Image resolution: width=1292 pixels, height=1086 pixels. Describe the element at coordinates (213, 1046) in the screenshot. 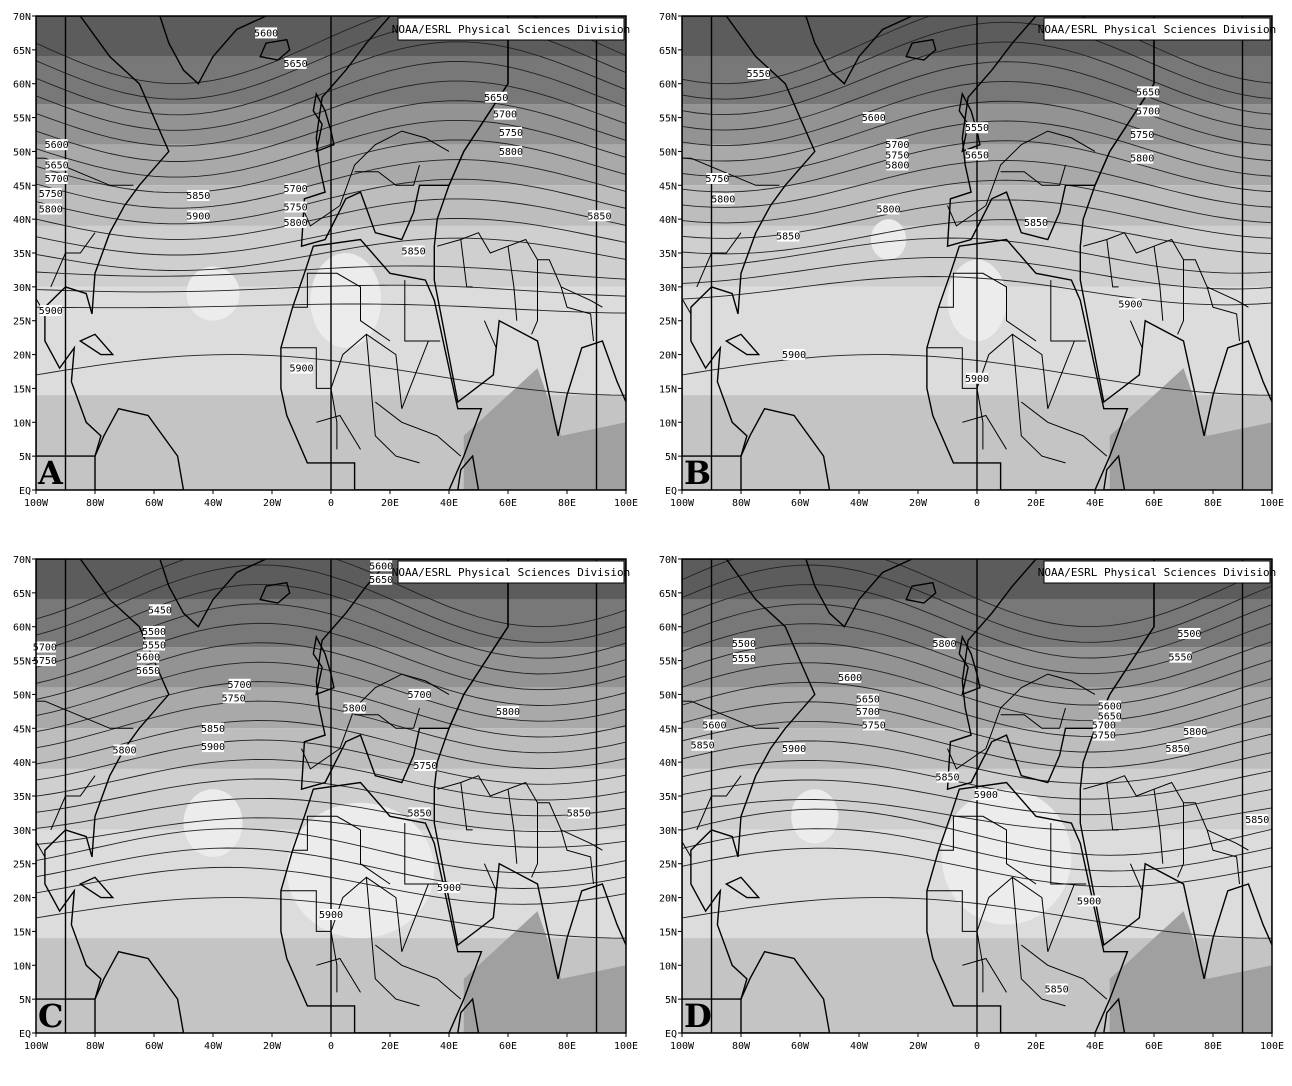

I see `lon-tick-label: 40W` at that location.